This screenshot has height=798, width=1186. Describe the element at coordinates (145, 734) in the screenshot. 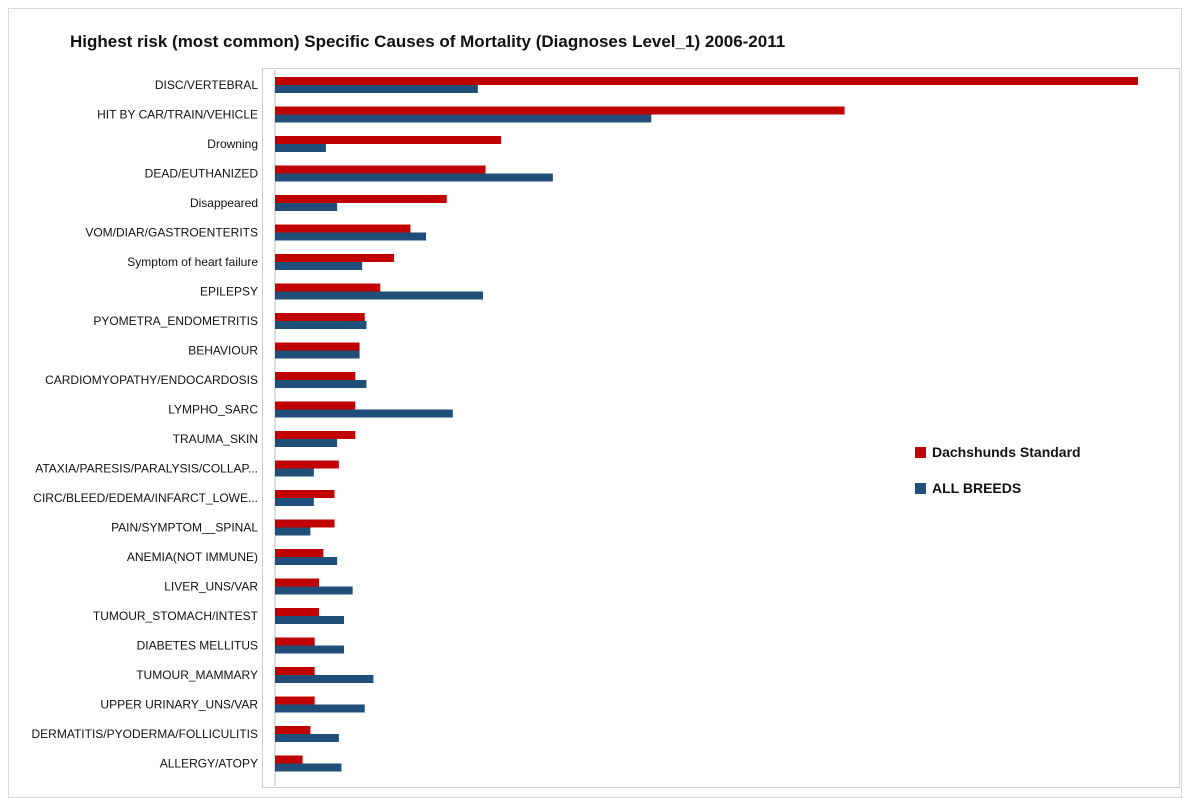

I see `category-label: DERMATITIS/PYODERMA/FOLLICULITIS` at that location.